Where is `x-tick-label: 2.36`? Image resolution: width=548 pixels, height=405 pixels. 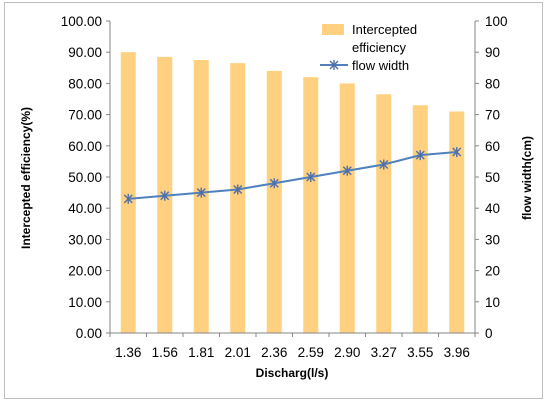
x-tick-label: 2.36 is located at coordinates (274, 352).